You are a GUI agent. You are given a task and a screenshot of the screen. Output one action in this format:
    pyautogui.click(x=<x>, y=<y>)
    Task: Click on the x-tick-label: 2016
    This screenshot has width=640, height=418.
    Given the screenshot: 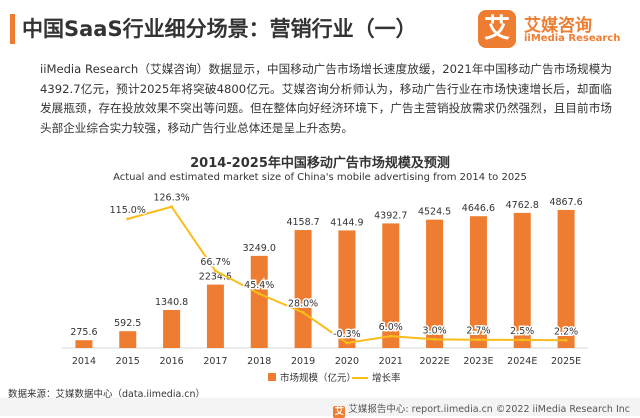 What is the action you would take?
    pyautogui.click(x=171, y=361)
    